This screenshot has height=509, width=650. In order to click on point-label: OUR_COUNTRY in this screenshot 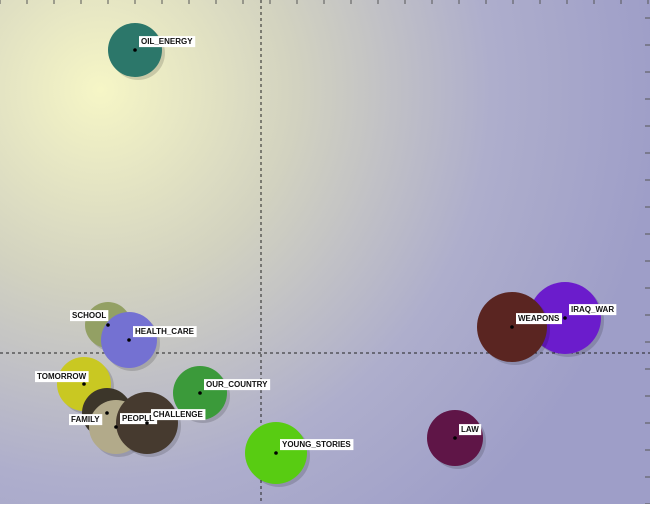, I will do `click(237, 384)`.